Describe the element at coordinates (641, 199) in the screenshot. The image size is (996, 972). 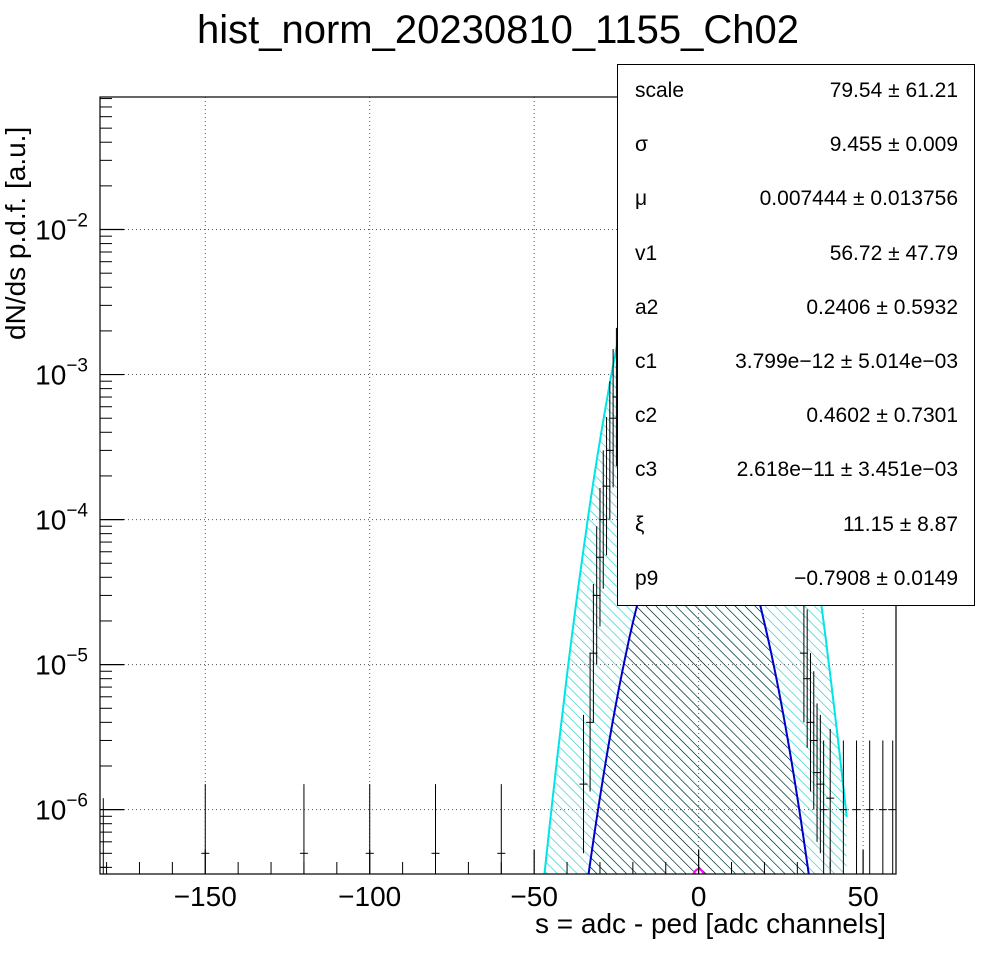
I see `stat-name: μ` at that location.